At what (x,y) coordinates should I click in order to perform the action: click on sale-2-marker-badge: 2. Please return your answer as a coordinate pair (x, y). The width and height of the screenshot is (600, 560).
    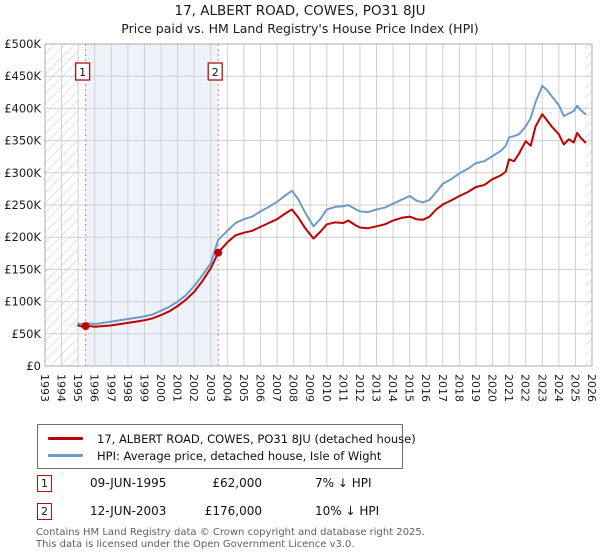
    Looking at the image, I should click on (44, 511).